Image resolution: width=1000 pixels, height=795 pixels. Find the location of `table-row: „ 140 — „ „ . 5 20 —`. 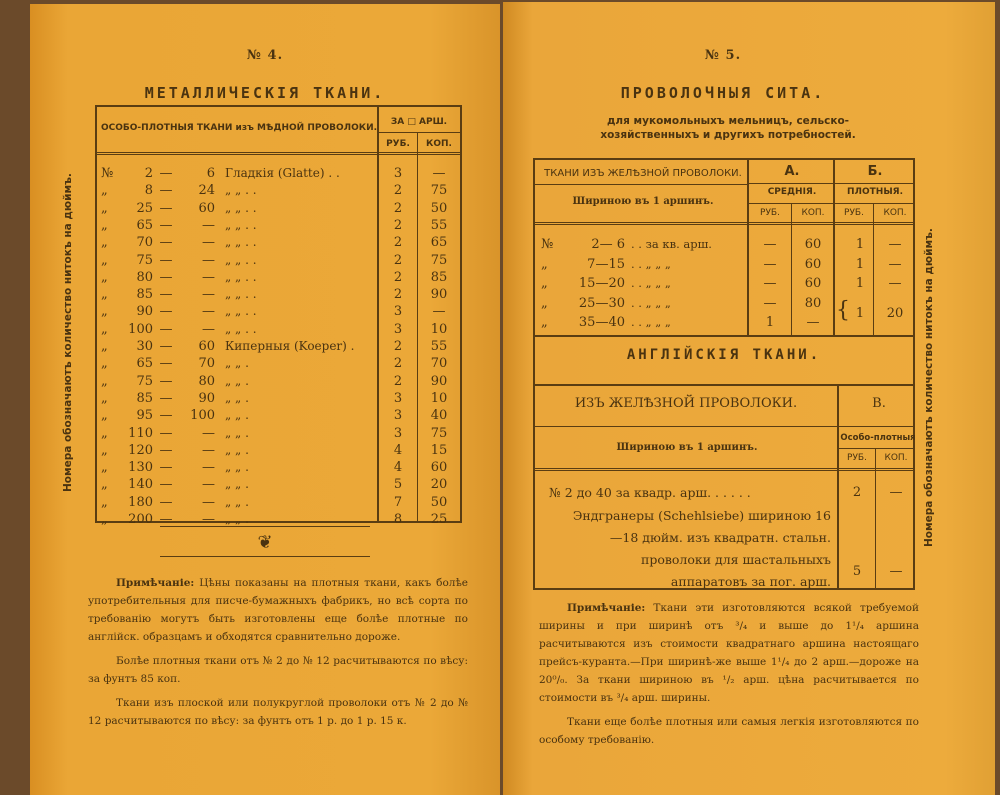

table-row: „ 140 — „ „ . 5 20 — is located at coordinates (280, 484).